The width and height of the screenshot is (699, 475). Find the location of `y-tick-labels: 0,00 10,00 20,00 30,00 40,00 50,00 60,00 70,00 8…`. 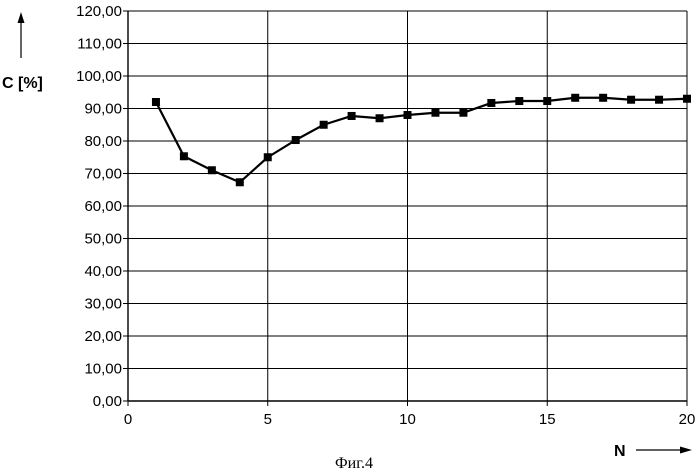

y-tick-labels: 0,00 10,00 20,00 30,00 40,00 50,00 60,00 70,00 8… is located at coordinates (99, 206).